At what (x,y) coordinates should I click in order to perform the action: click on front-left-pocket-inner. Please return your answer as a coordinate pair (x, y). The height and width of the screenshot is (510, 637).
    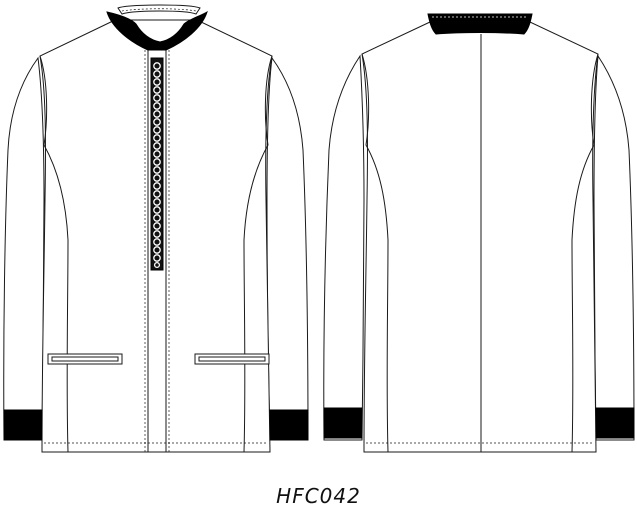
    Looking at the image, I should click on (85, 359).